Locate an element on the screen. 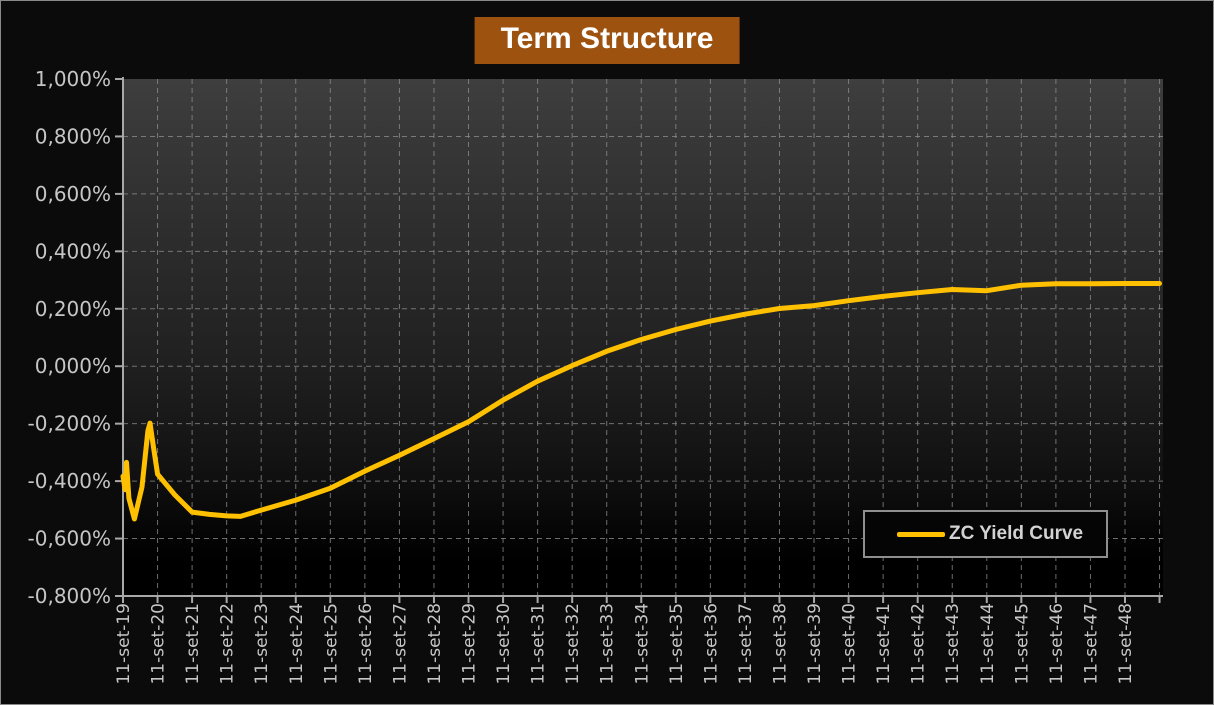 This screenshot has height=705, width=1214. y-axis-tick-label: -0,600% is located at coordinates (69, 539).